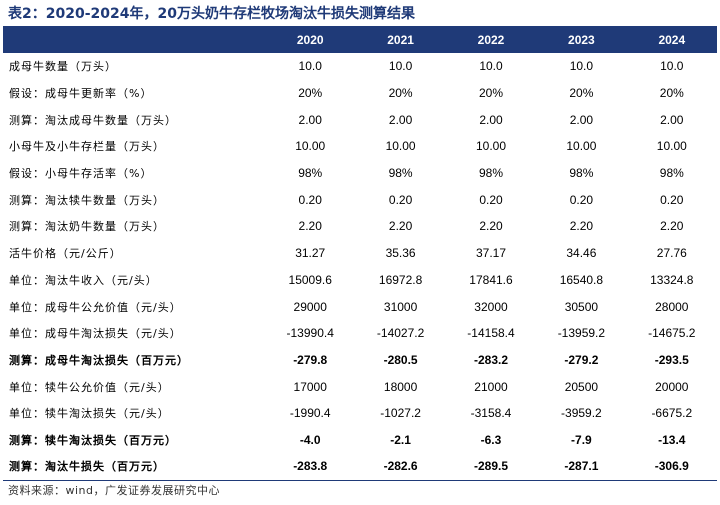 The image size is (720, 505). Describe the element at coordinates (400, 386) in the screenshot. I see `value-cell: 18000` at that location.